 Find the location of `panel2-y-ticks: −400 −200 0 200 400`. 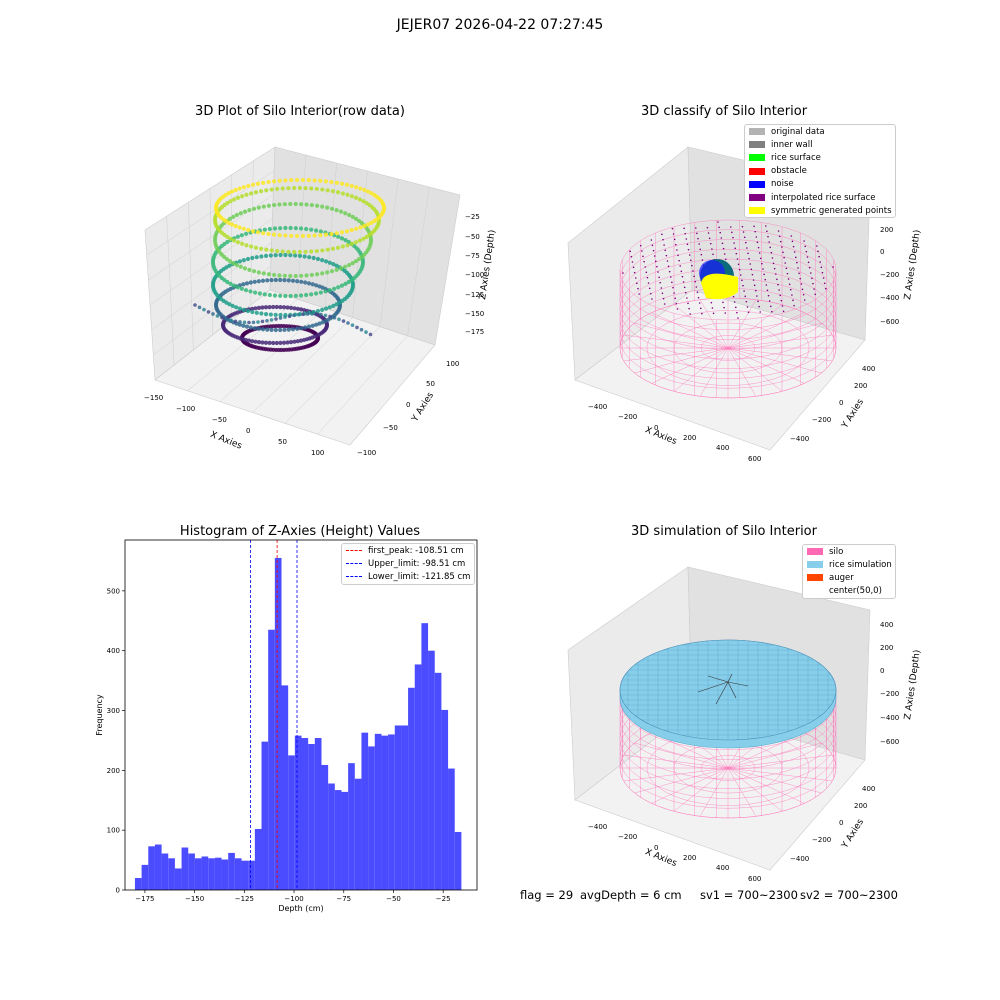

panel2-y-ticks: −400 −200 0 200 400 is located at coordinates (832, 404).